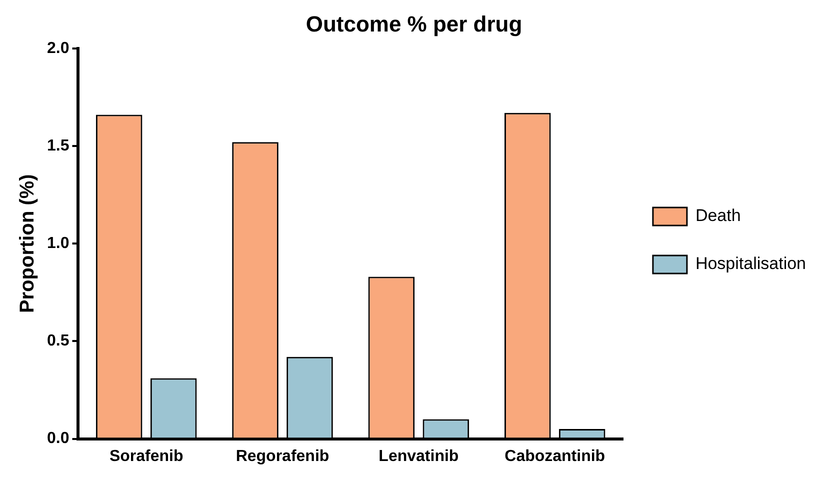  What do you see at coordinates (58, 145) in the screenshot?
I see `y-tick-label: 1.5` at bounding box center [58, 145].